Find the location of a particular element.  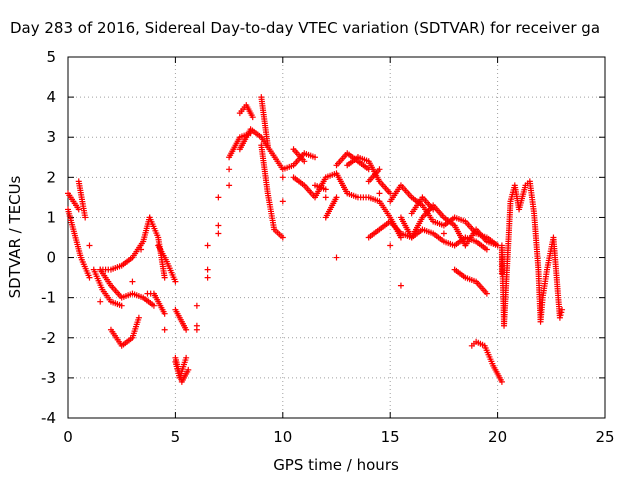

x-tick-label: 20 is located at coordinates (497, 437).